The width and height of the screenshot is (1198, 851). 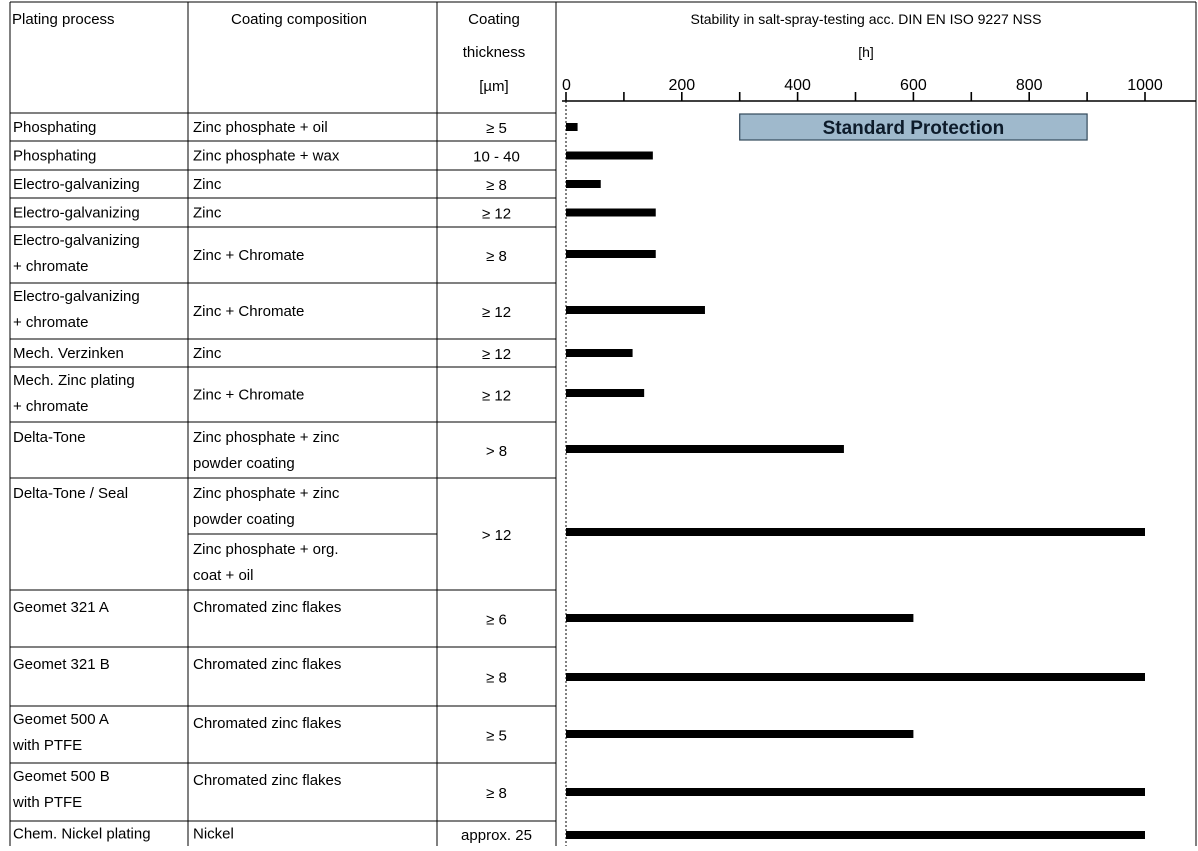 What do you see at coordinates (681, 85) in the screenshot?
I see `x-tick-label: 200` at bounding box center [681, 85].